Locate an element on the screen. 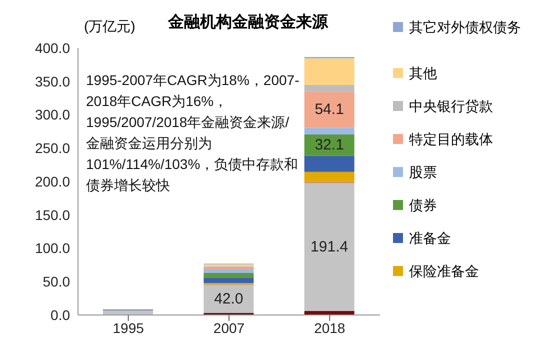  x-tick-label: 2018 is located at coordinates (330, 328).